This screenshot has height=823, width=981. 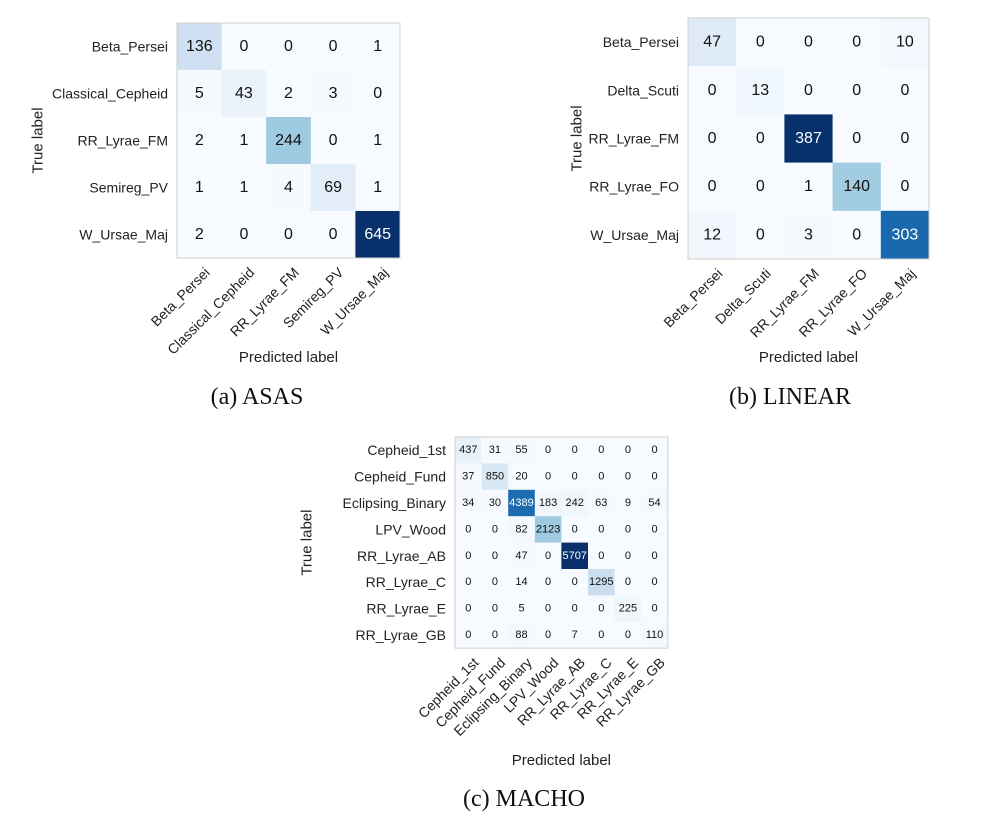 I want to click on y-tick-label: Beta_Persei, so click(x=641, y=42).